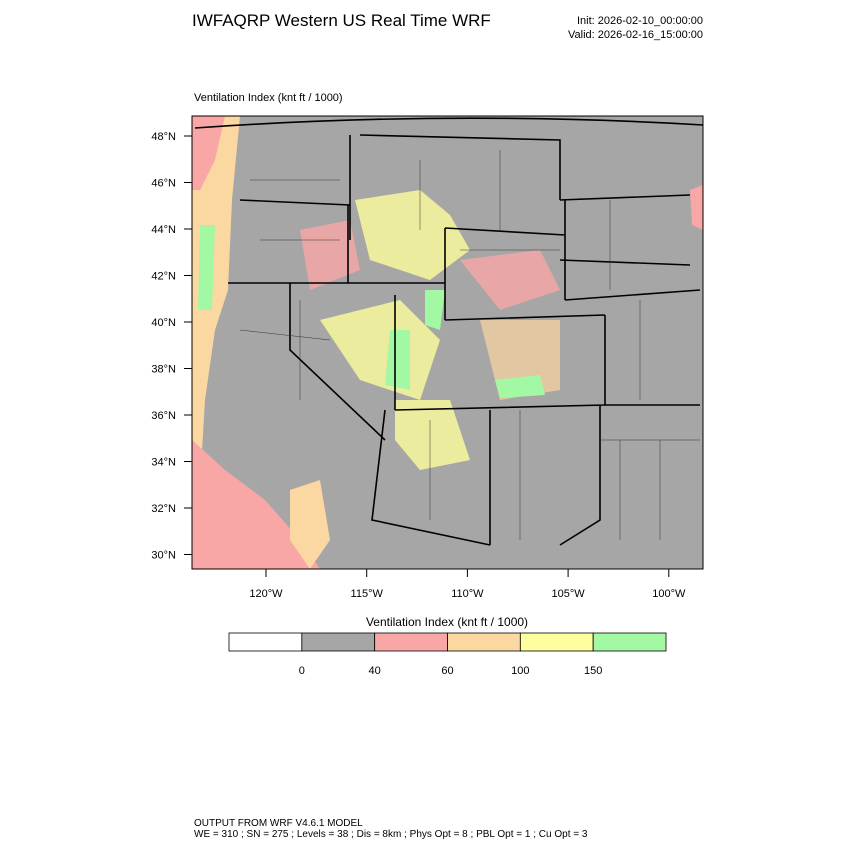 Image resolution: width=850 pixels, height=855 pixels. I want to click on lon-label: 120°W, so click(266, 594).